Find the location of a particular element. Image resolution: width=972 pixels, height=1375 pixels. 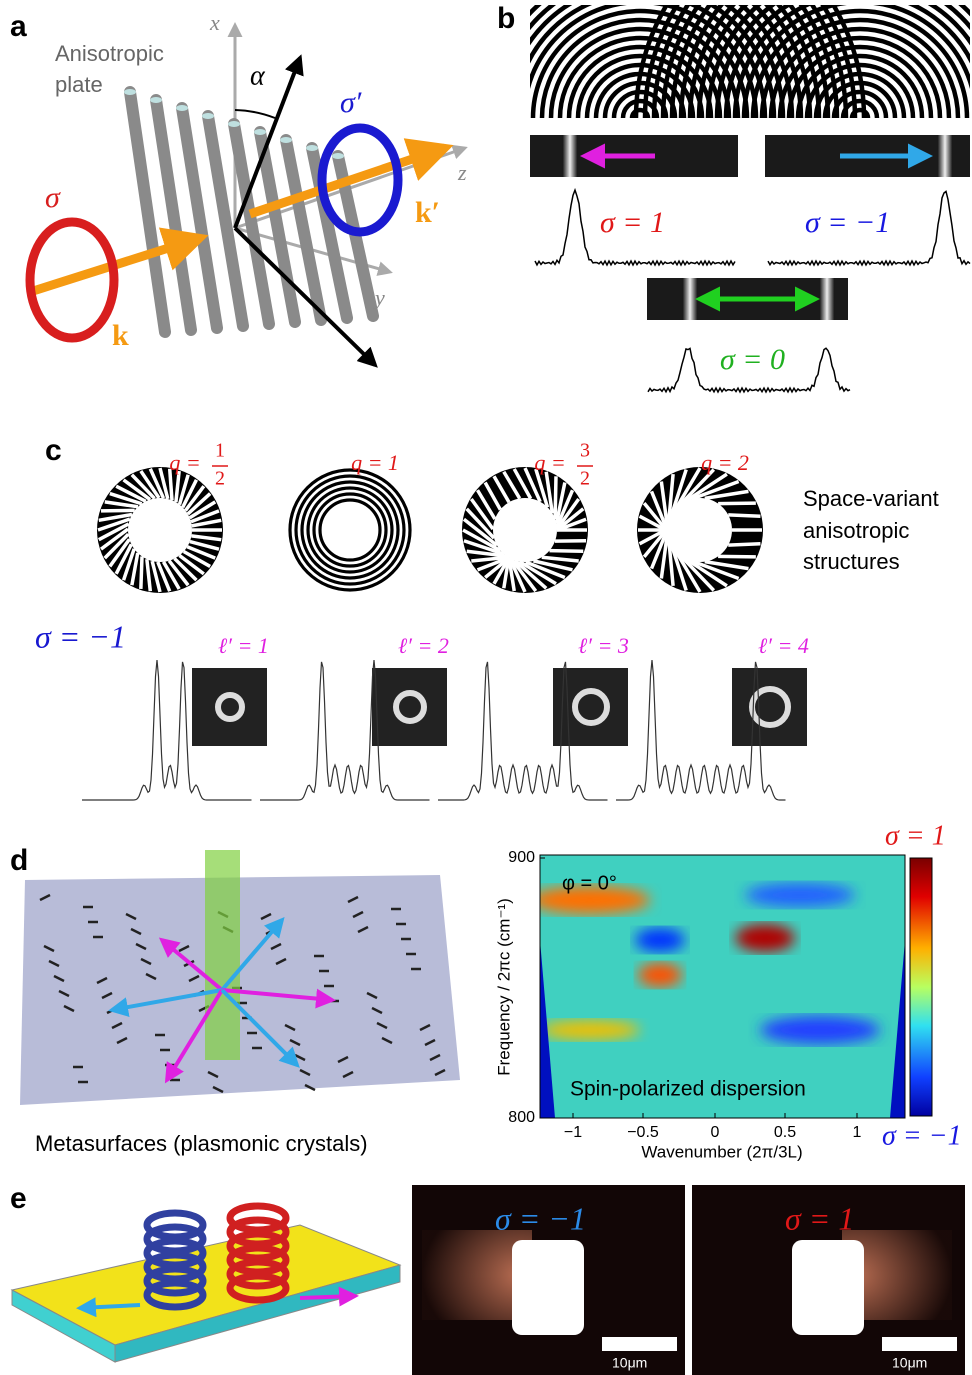

q-label: q = is located at coordinates (549, 462).